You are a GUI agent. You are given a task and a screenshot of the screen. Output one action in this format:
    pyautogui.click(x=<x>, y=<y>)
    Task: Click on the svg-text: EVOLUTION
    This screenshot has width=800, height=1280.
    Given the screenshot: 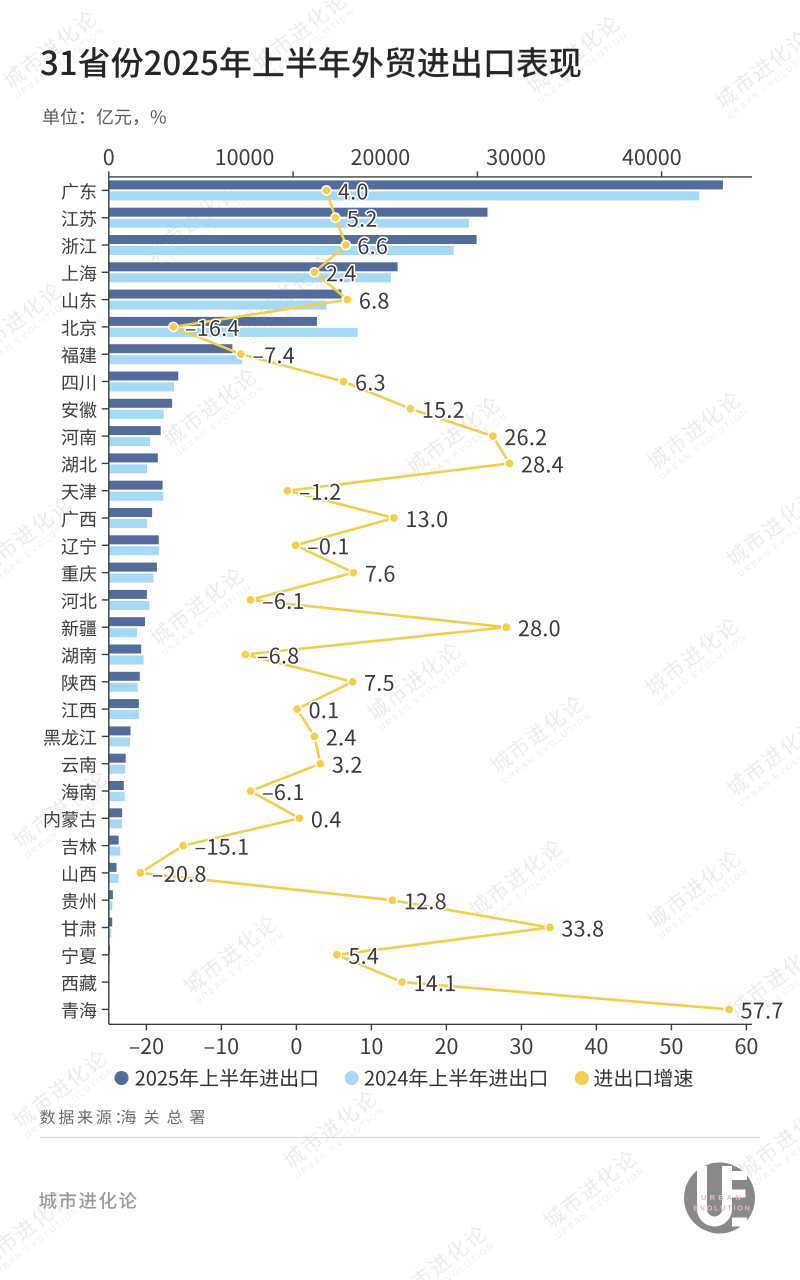 What is the action you would take?
    pyautogui.click(x=722, y=1208)
    